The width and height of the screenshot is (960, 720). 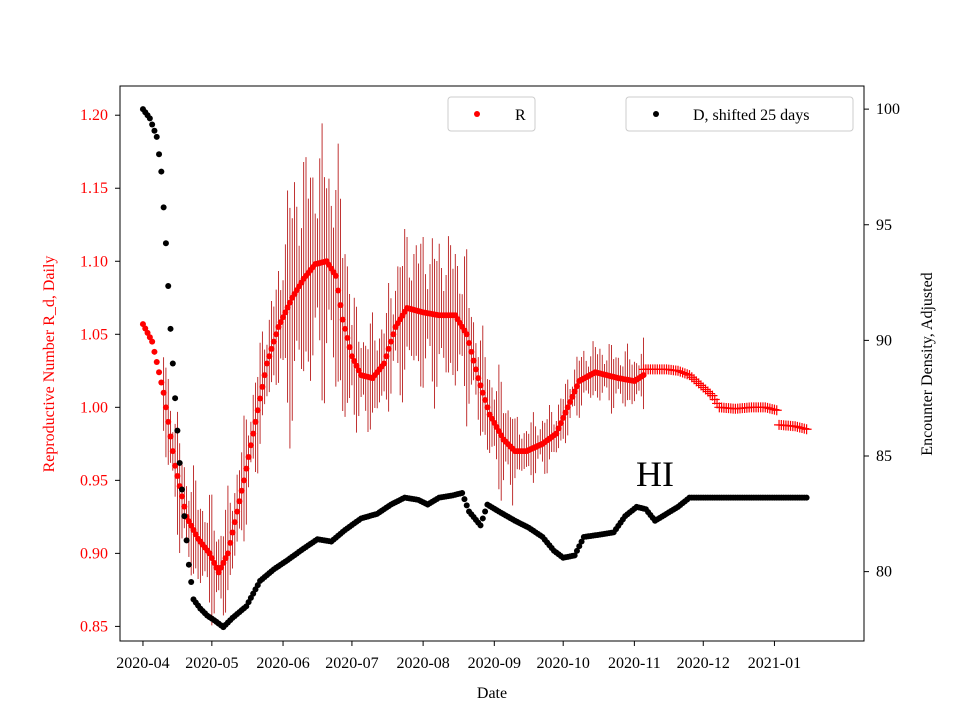 I want to click on legend-d-label: D, shifted 25 days, so click(x=751, y=115).